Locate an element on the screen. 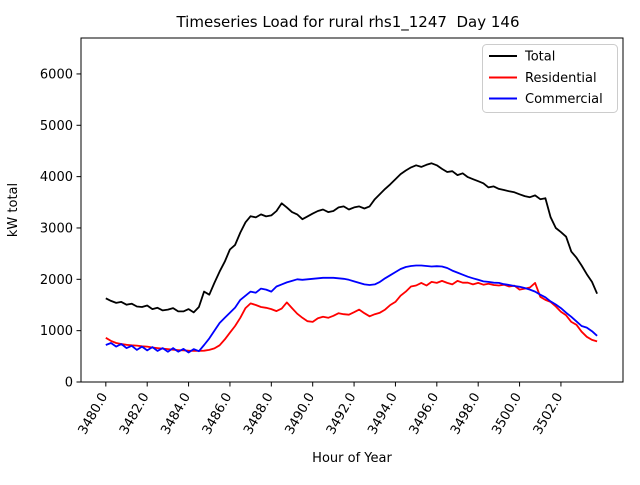  legend-label-commercial: Commercial is located at coordinates (564, 99).